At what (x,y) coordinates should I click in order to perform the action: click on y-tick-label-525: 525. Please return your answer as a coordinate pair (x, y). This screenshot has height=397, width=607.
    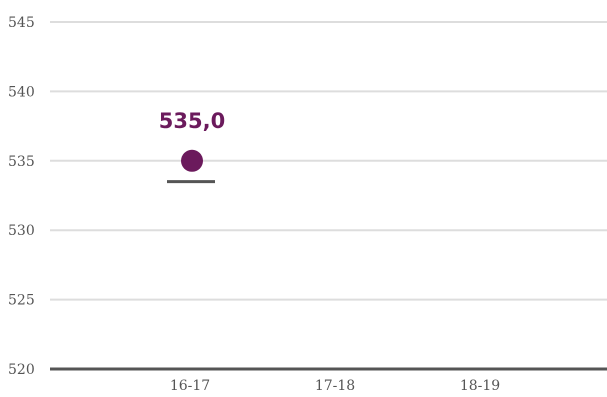
    Looking at the image, I should click on (21, 301).